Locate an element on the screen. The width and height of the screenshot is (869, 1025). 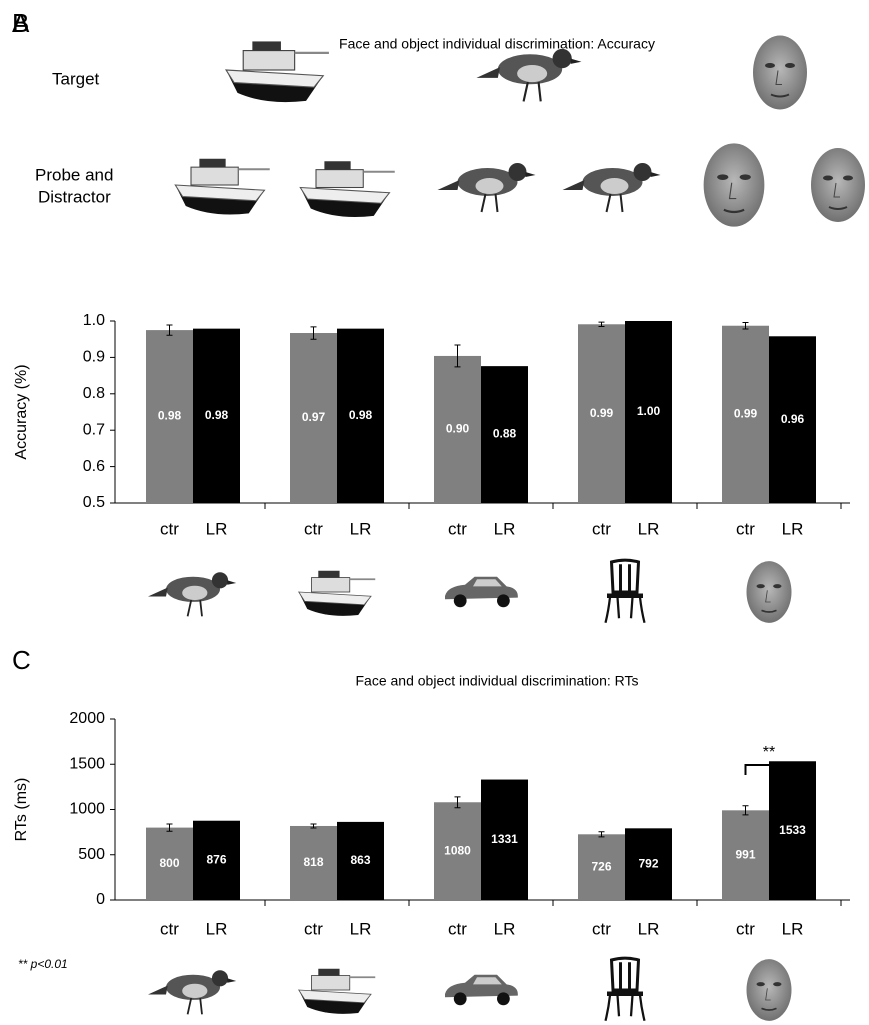
value-label: 818 is located at coordinates (313, 862).